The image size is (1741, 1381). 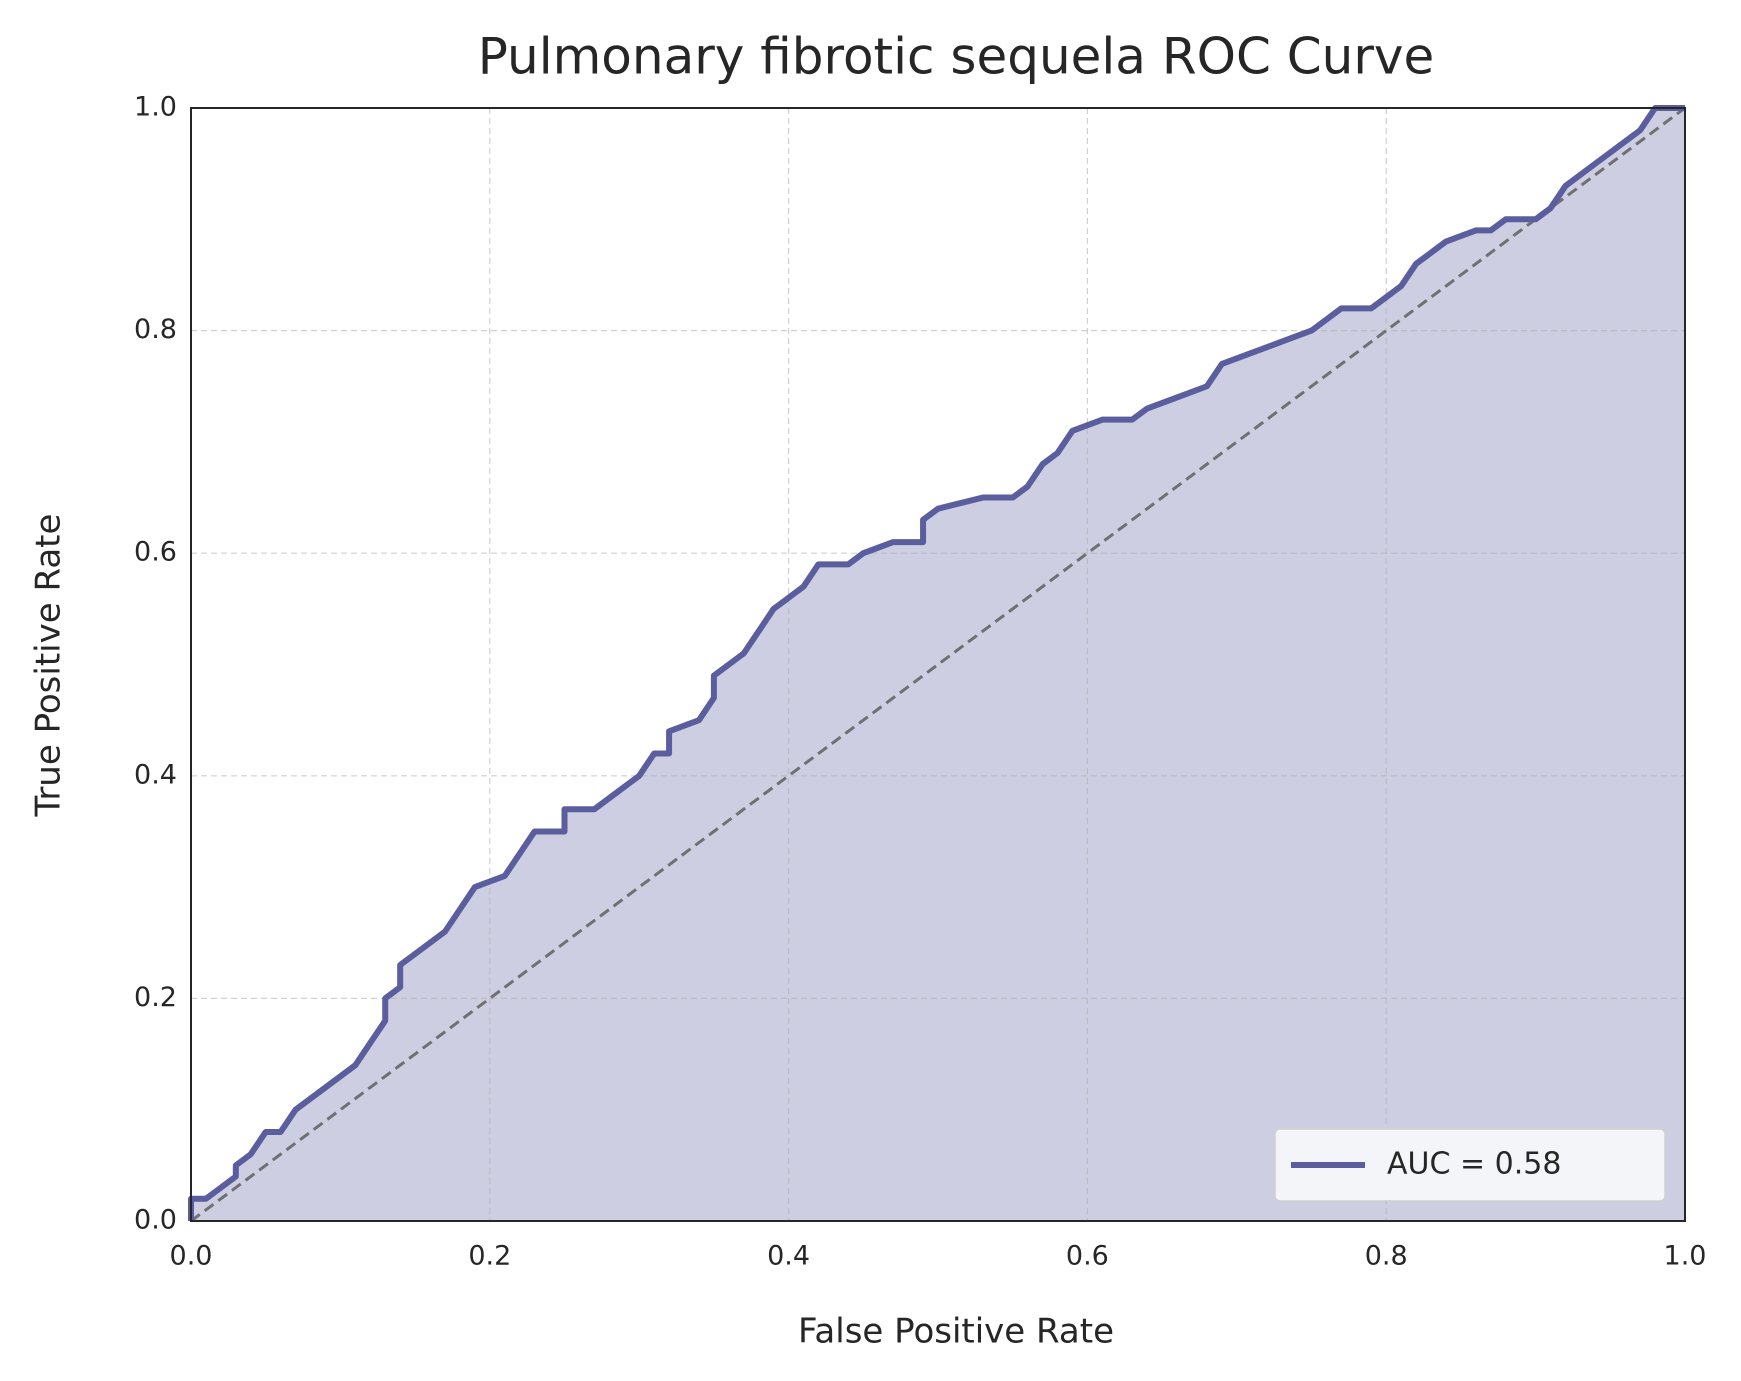 I want to click on y-tick-label: 0.6, so click(x=155, y=552).